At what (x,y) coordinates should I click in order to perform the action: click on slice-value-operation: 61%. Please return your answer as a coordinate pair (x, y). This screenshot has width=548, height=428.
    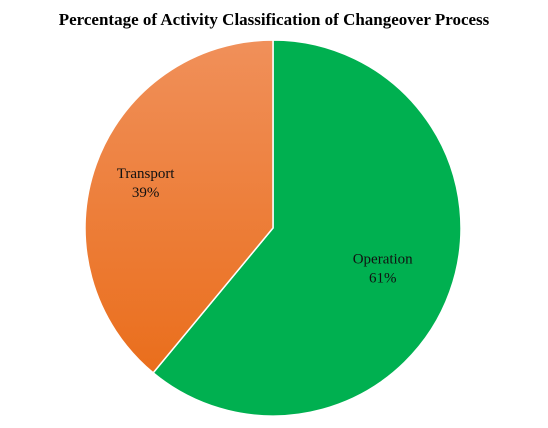
    Looking at the image, I should click on (383, 279).